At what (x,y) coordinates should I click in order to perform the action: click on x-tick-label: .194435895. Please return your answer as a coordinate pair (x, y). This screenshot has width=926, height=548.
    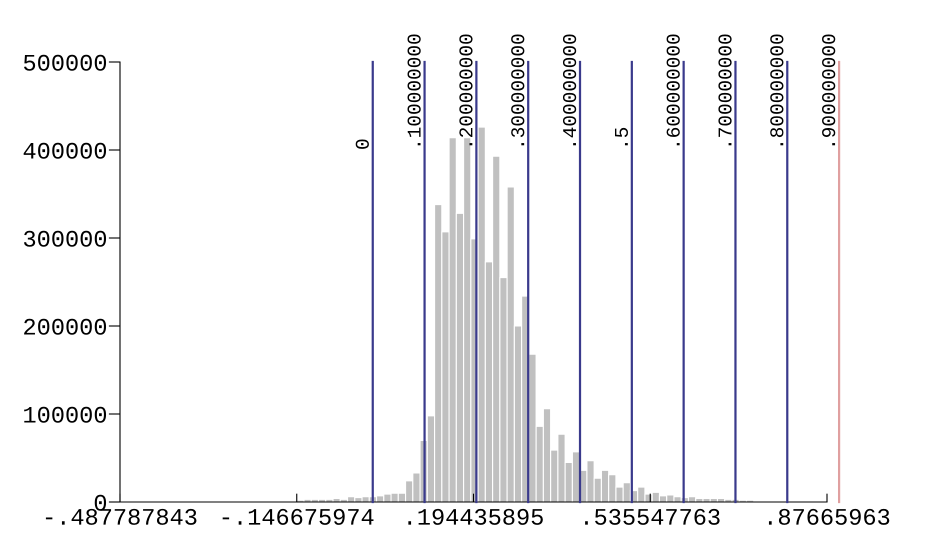
    Looking at the image, I should click on (475, 516).